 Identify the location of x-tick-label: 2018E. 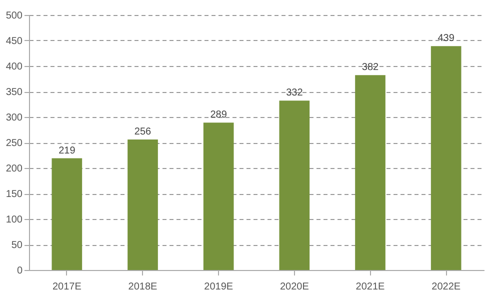
(143, 287).